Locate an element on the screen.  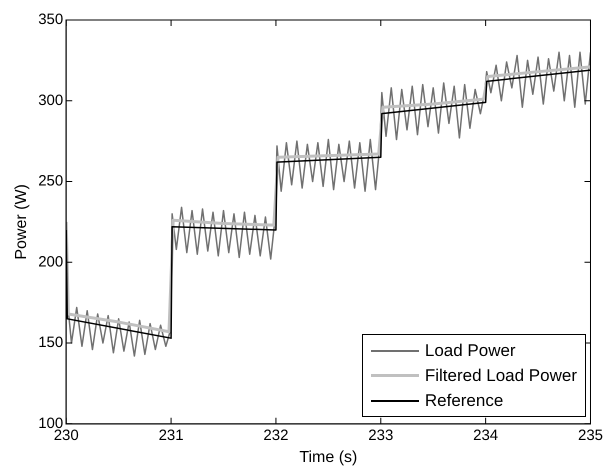
y-tick-label: 300 is located at coordinates (51, 100).